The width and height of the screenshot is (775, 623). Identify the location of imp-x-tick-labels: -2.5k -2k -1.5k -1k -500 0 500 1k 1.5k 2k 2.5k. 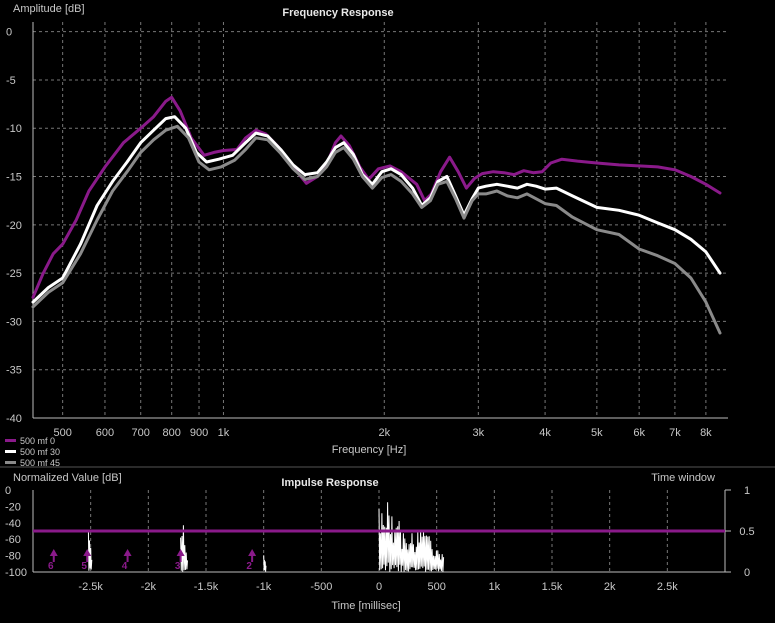
(378, 587).